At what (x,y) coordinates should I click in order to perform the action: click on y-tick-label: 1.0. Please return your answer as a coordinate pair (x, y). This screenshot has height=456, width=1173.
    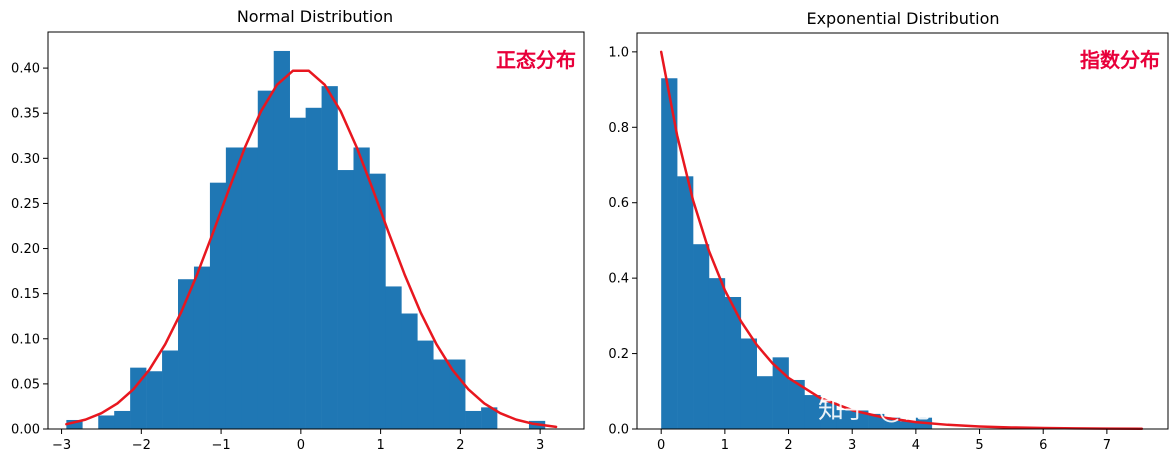
    Looking at the image, I should click on (618, 52).